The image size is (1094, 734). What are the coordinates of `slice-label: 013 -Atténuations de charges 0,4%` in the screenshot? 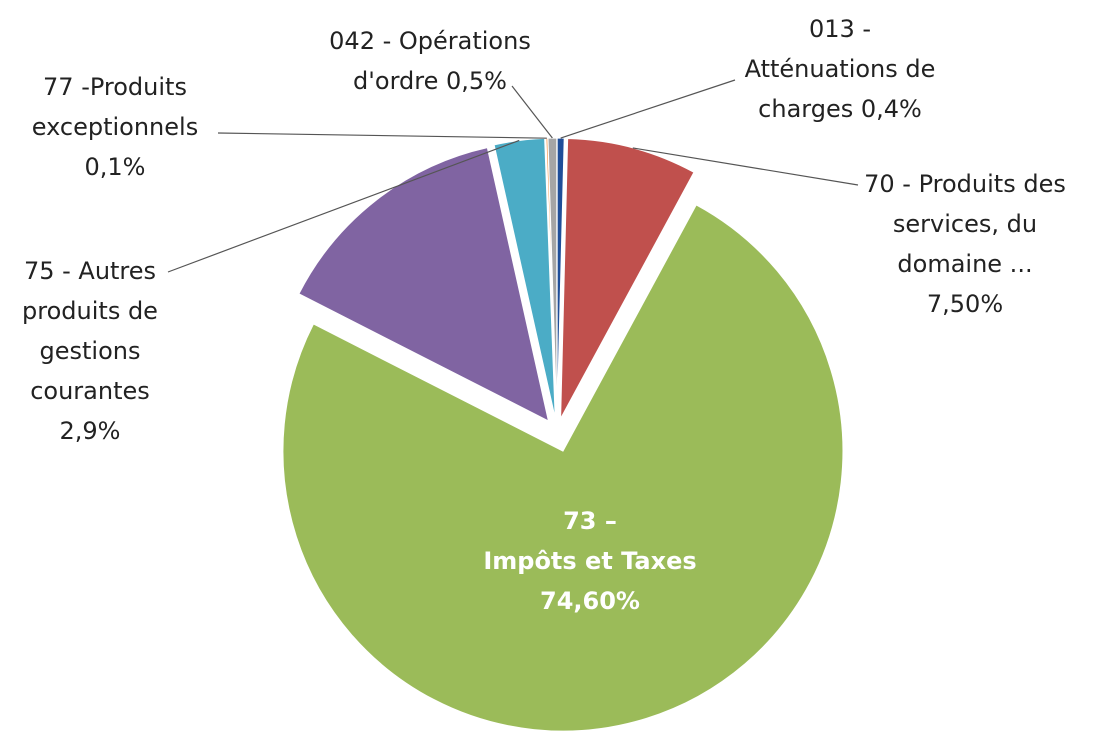 It's located at (840, 69).